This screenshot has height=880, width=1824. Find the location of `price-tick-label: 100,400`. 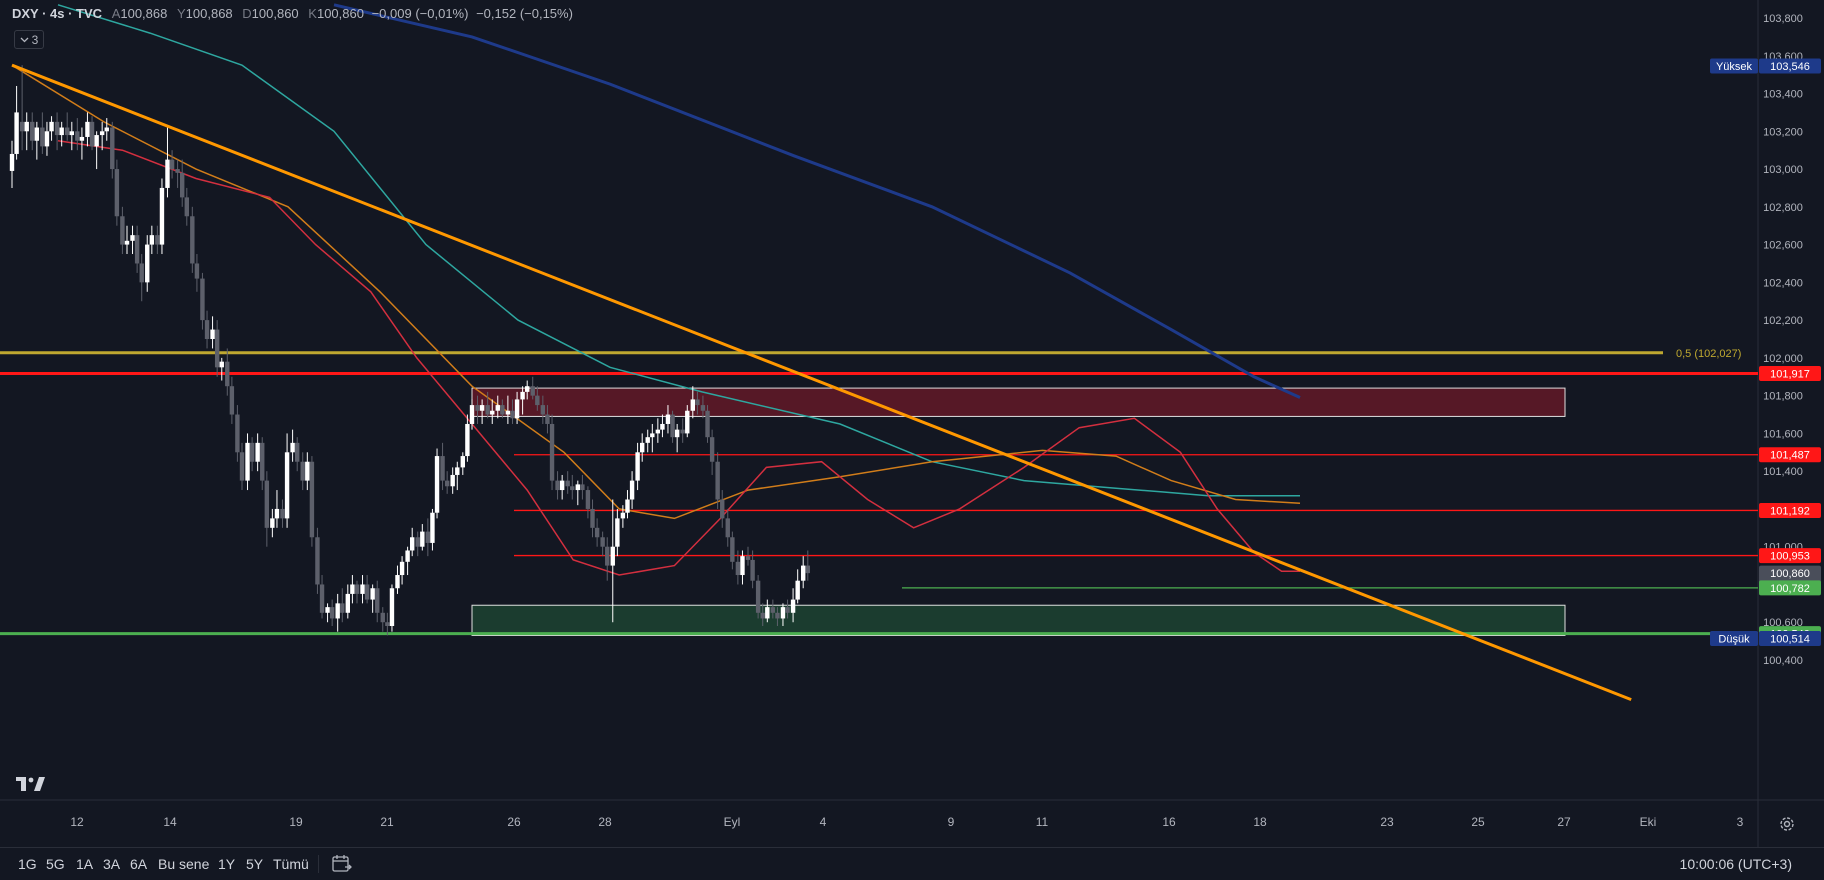

price-tick-label: 100,400 is located at coordinates (1783, 661).